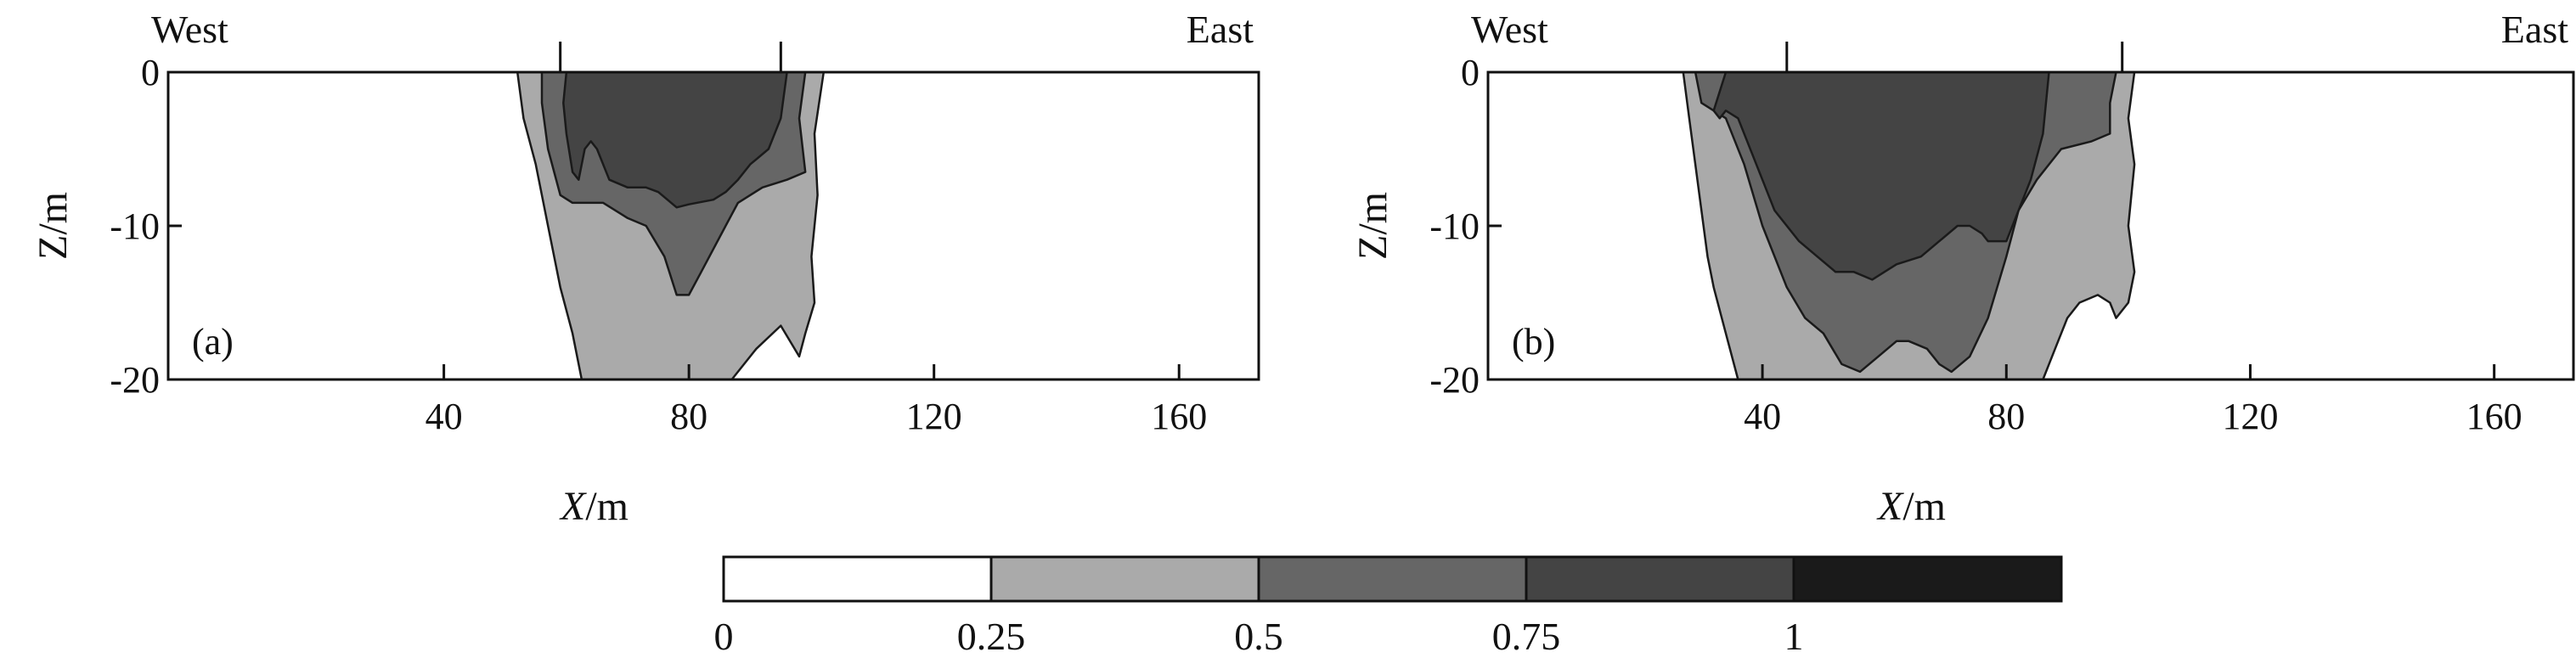  Describe the element at coordinates (150, 72) in the screenshot. I see `panel-a-y-tick-label-0: 0` at that location.